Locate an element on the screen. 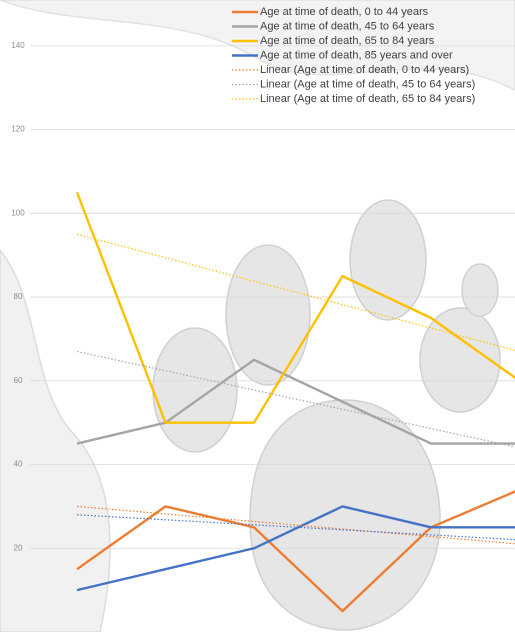  legend-label: Age at time of death, 0 to 44 years is located at coordinates (344, 12).